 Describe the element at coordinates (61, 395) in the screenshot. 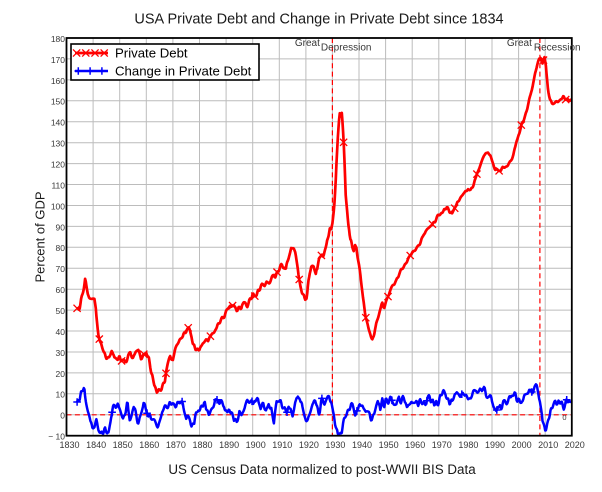

I see `svg-text: 10` at that location.